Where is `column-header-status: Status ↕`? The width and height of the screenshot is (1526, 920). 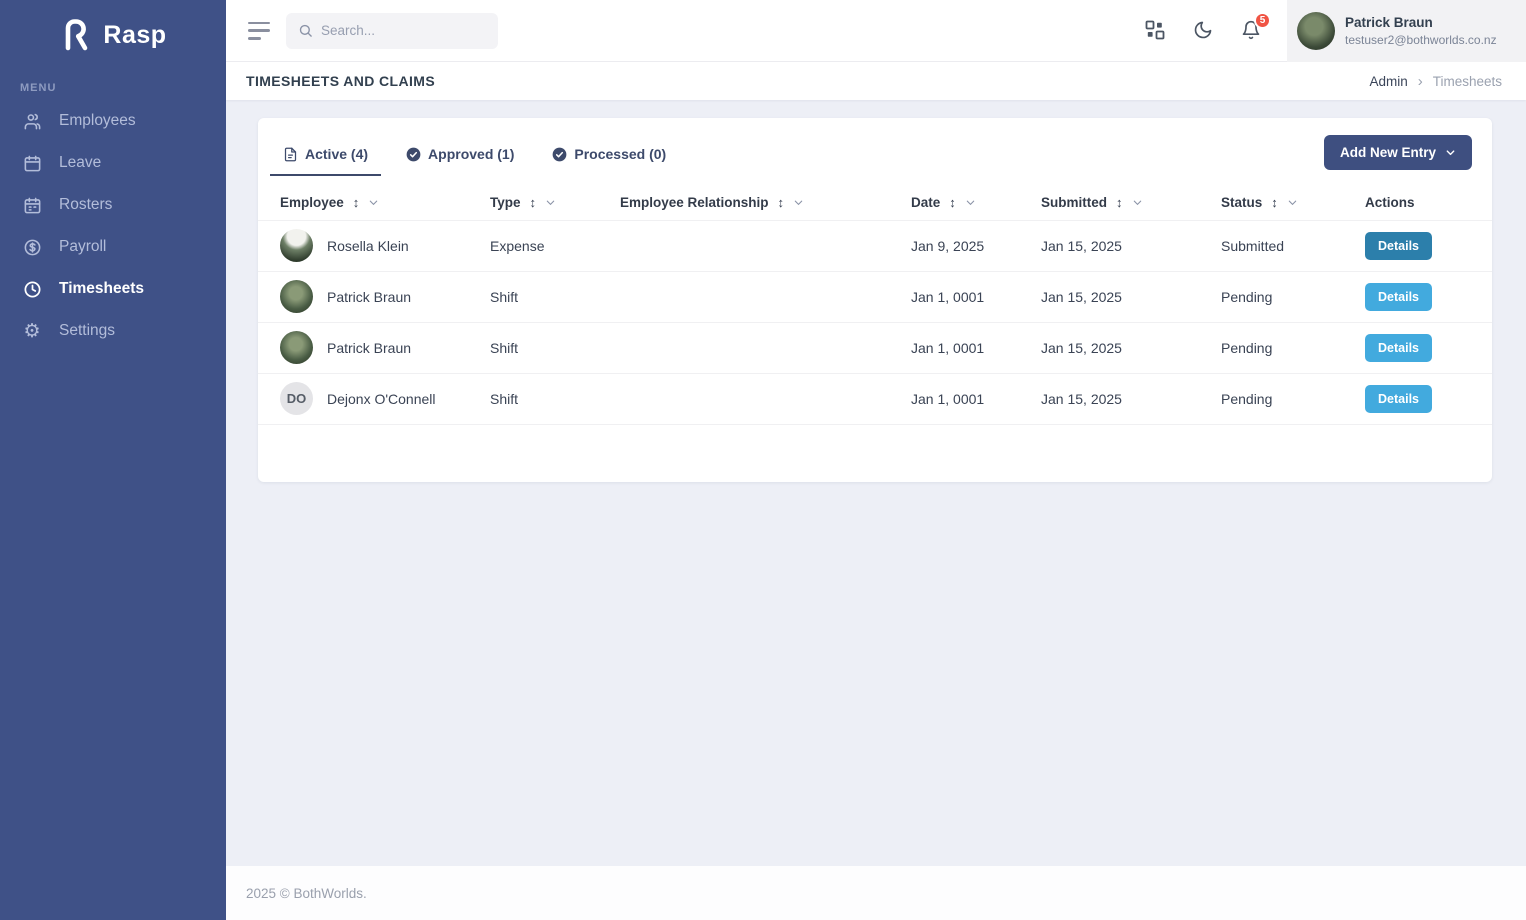 column-header-status: Status ↕ is located at coordinates (1293, 203).